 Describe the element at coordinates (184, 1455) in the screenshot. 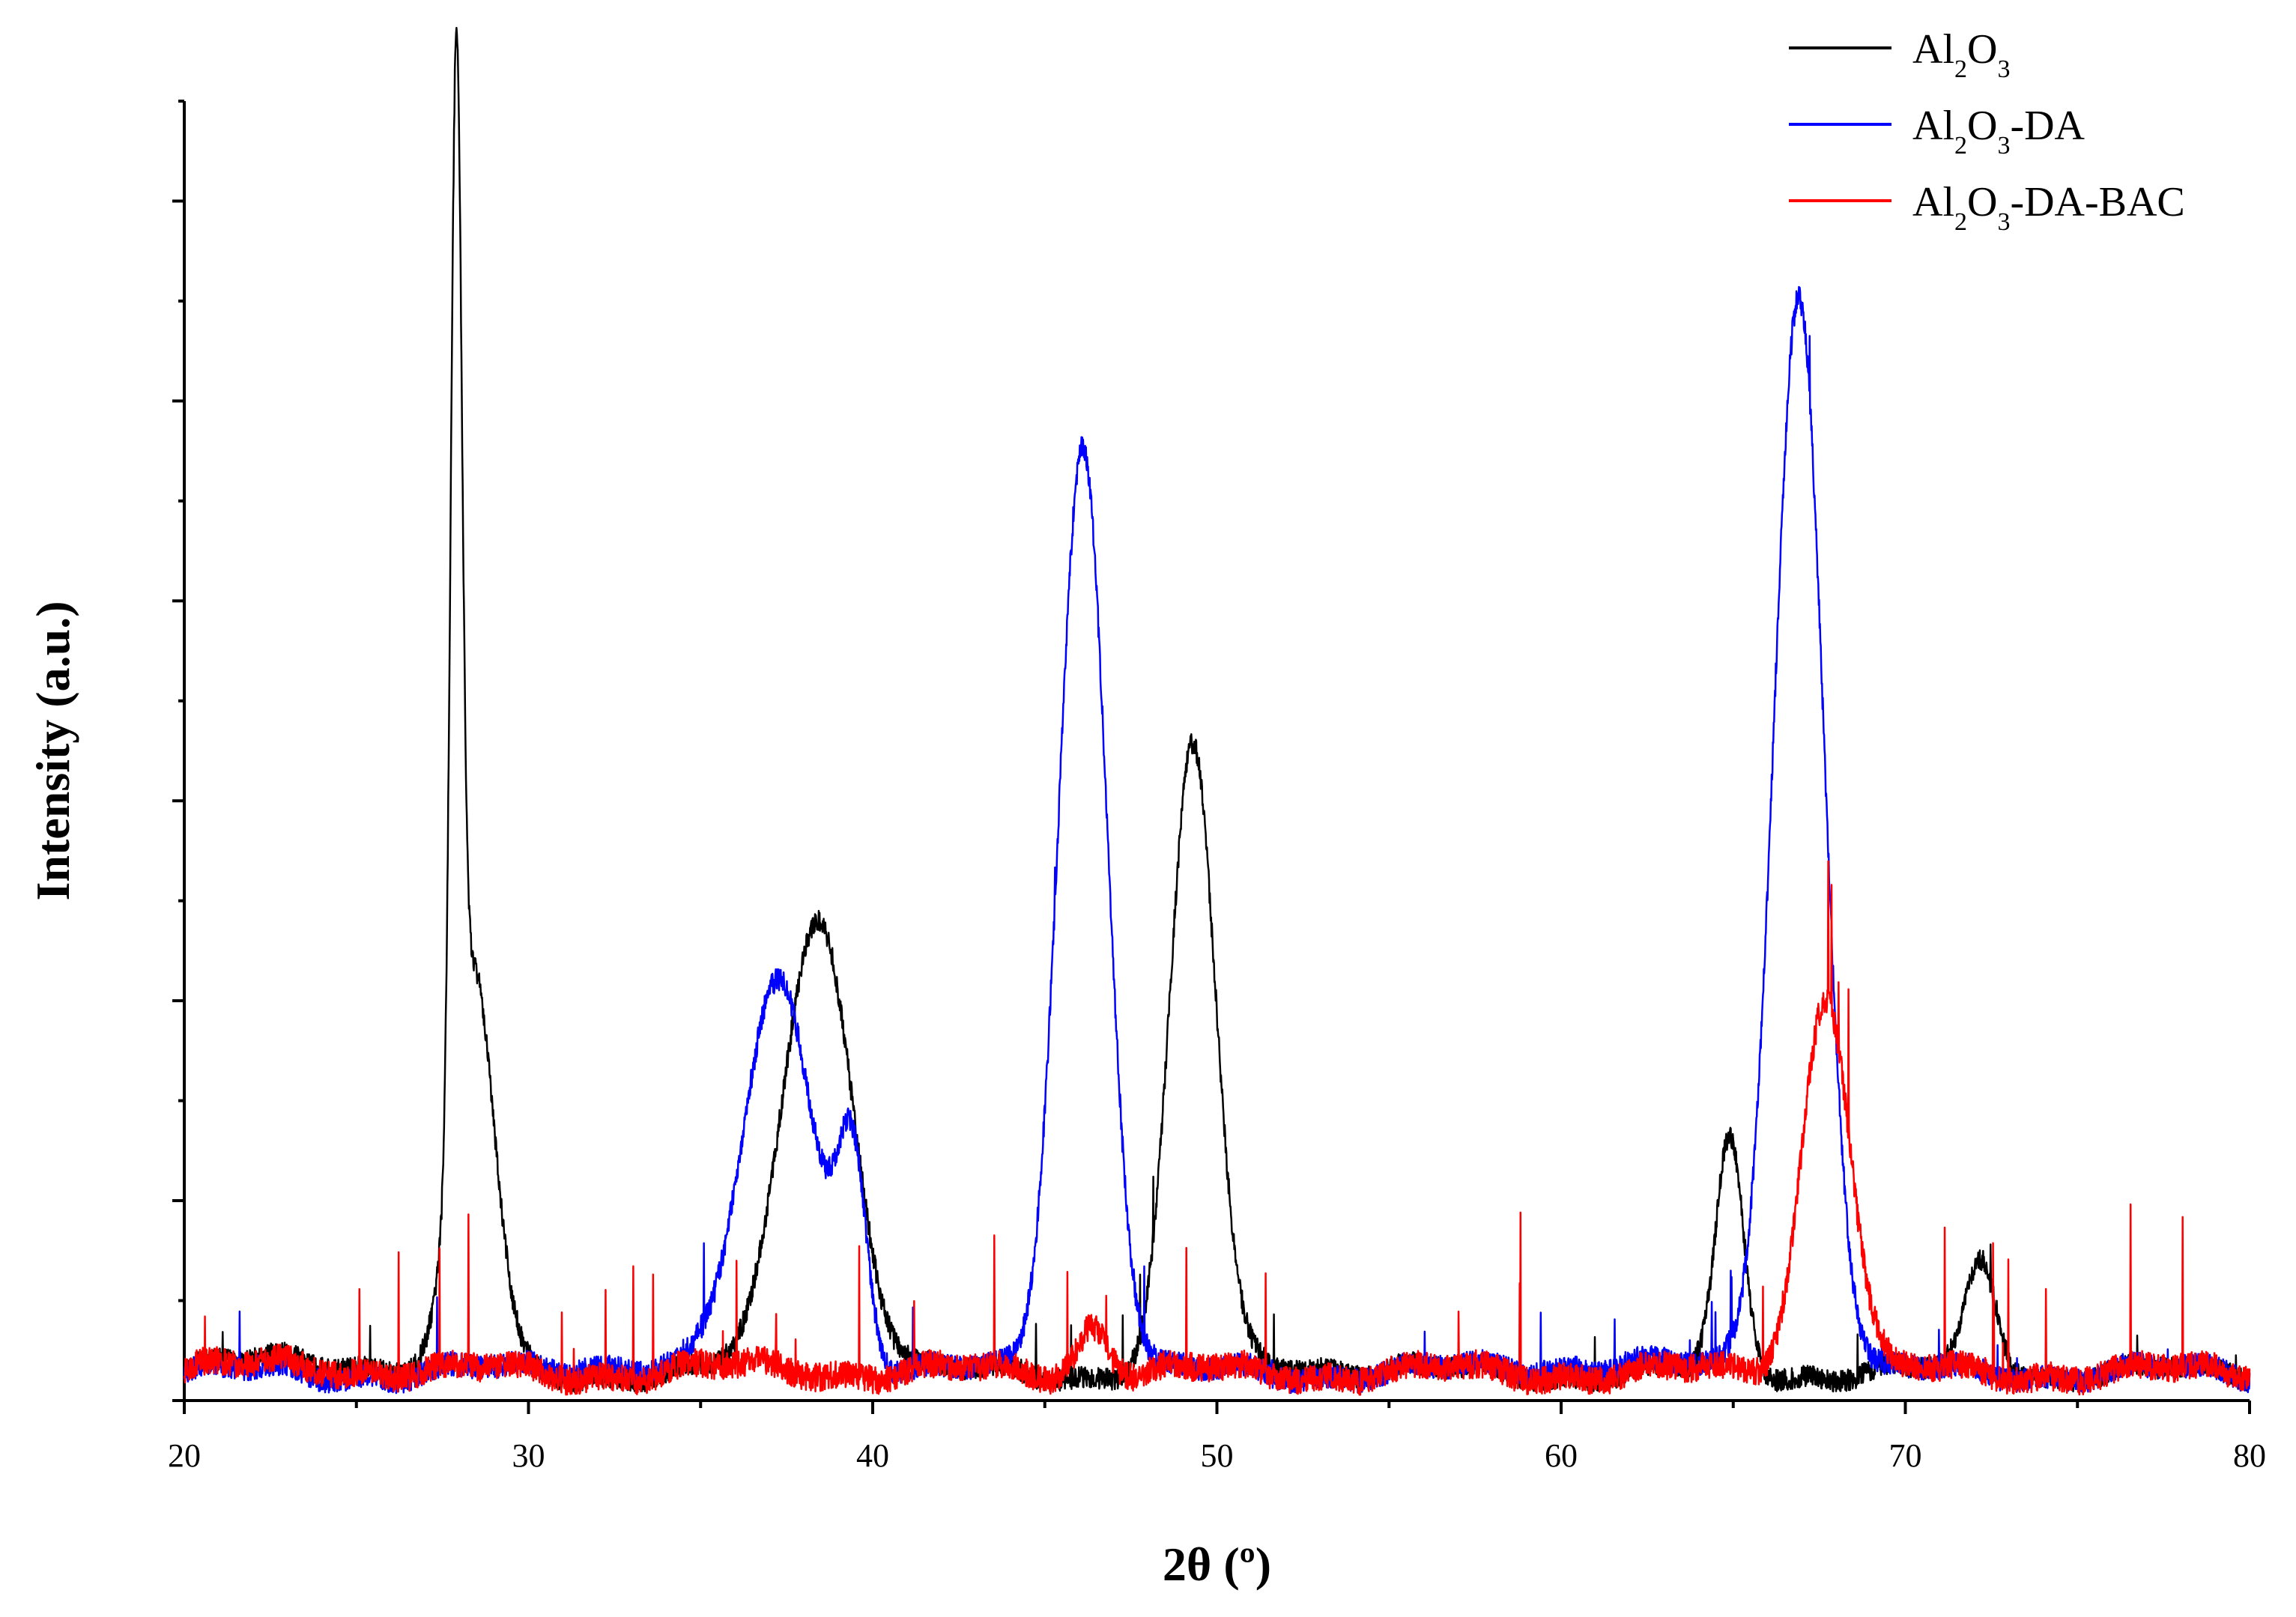

I see `x-tick-label: 20` at that location.